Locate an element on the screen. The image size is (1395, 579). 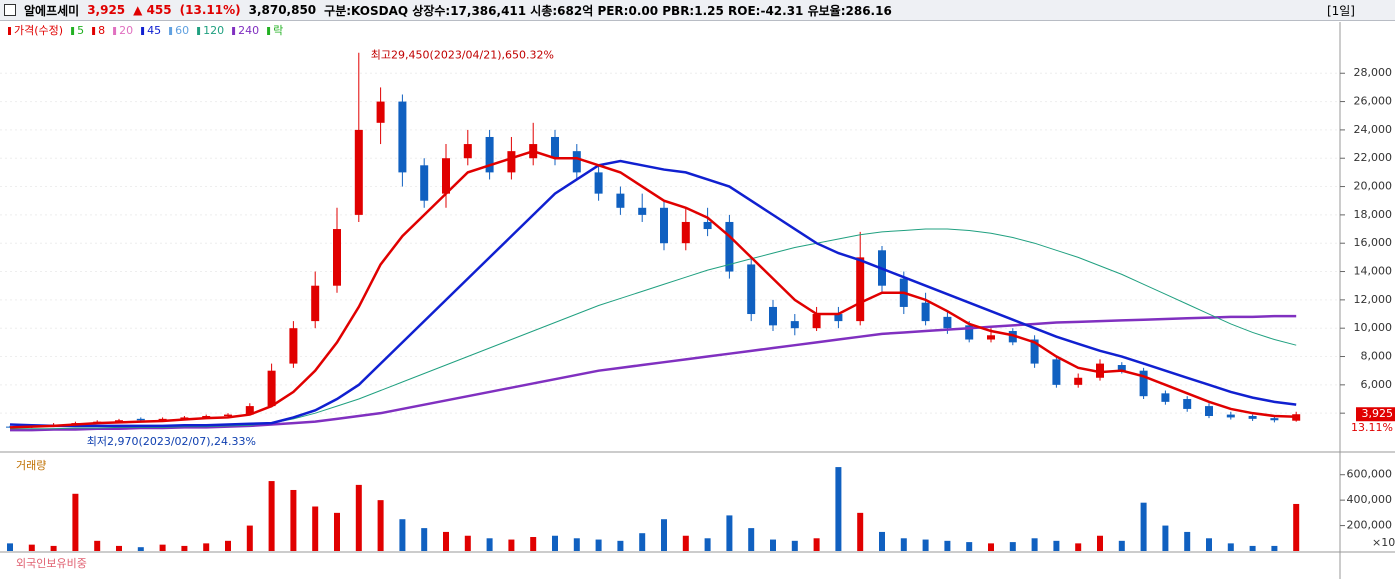
change: ▲ 455 is located at coordinates (152, 10).